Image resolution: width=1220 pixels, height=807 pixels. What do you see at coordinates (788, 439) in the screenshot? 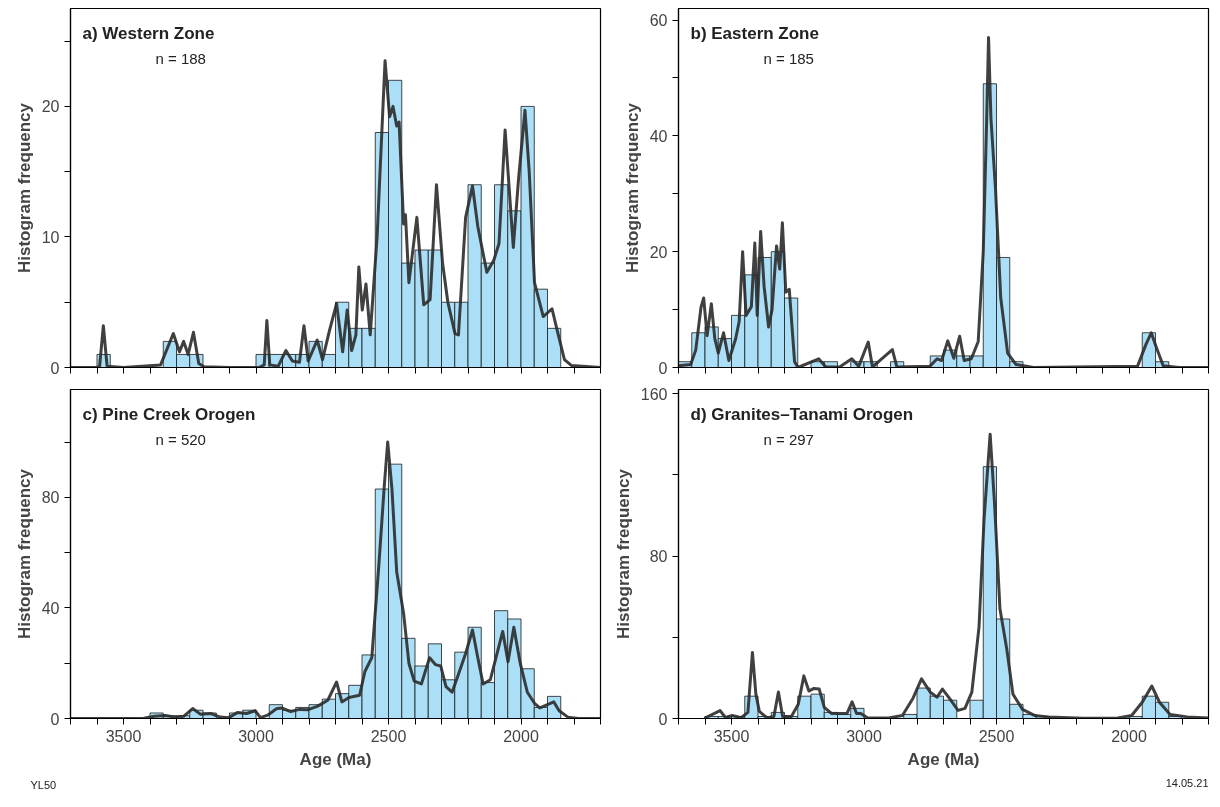
I see `text: n = 297` at bounding box center [788, 439].